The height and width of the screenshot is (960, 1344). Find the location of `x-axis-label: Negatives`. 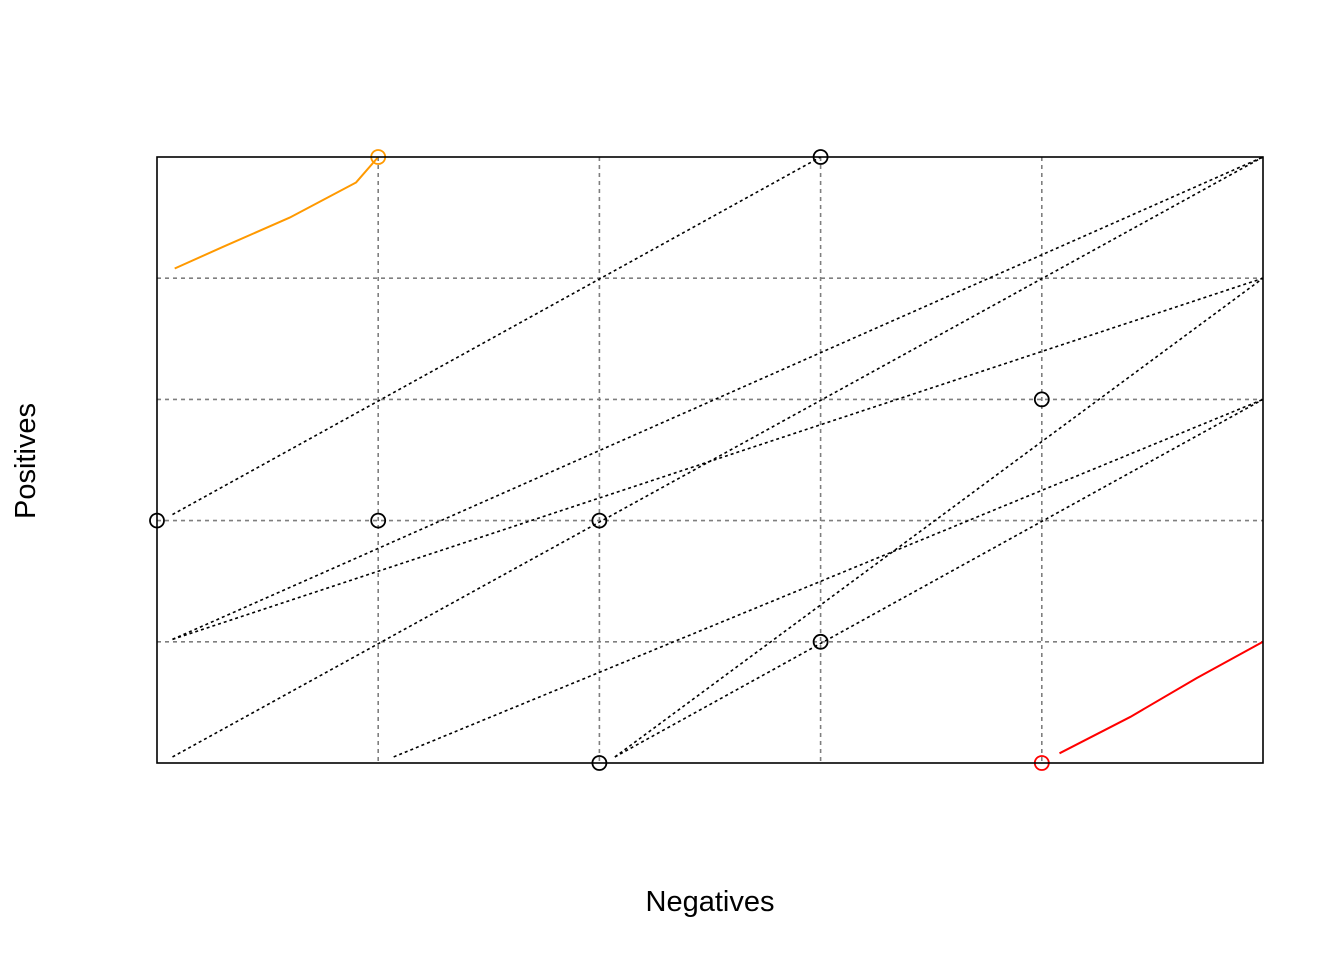

x-axis-label: Negatives is located at coordinates (710, 902).